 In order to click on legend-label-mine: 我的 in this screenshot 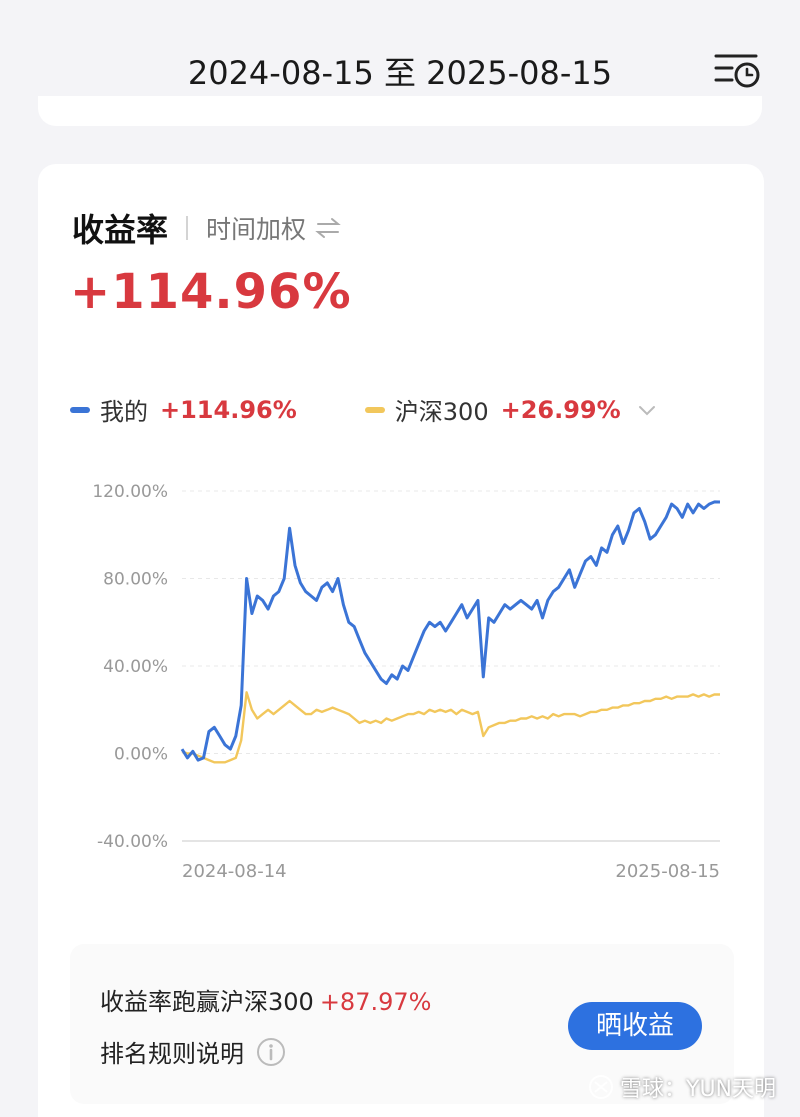, I will do `click(124, 412)`.